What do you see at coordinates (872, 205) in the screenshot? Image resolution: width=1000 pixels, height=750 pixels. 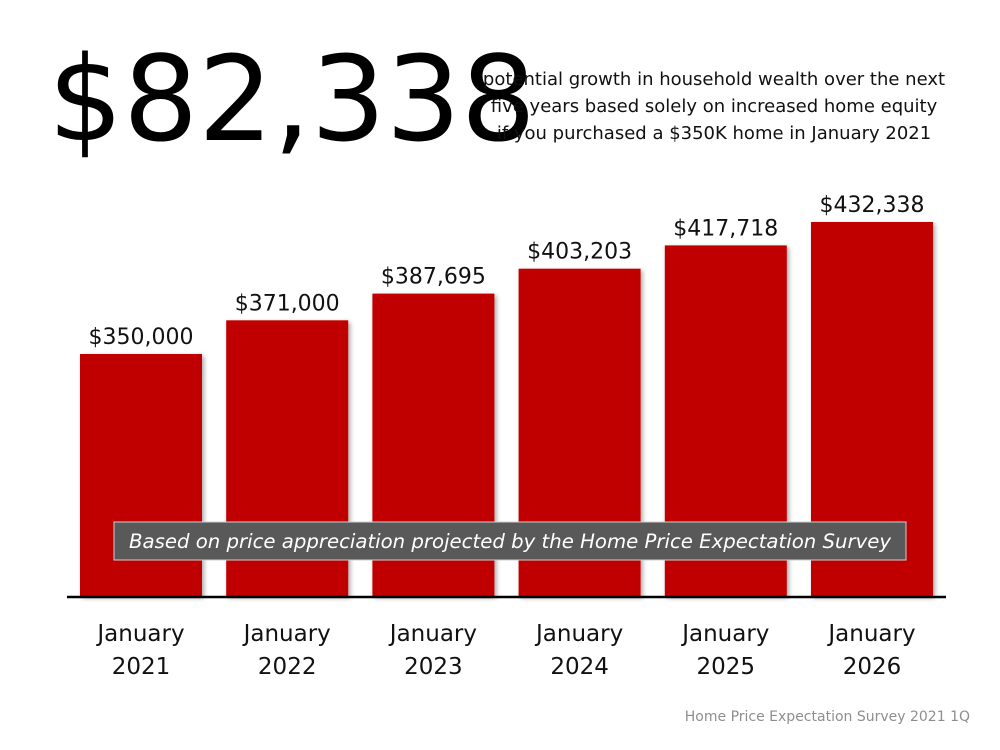 I see `bar-value-label: $432,338` at bounding box center [872, 205].